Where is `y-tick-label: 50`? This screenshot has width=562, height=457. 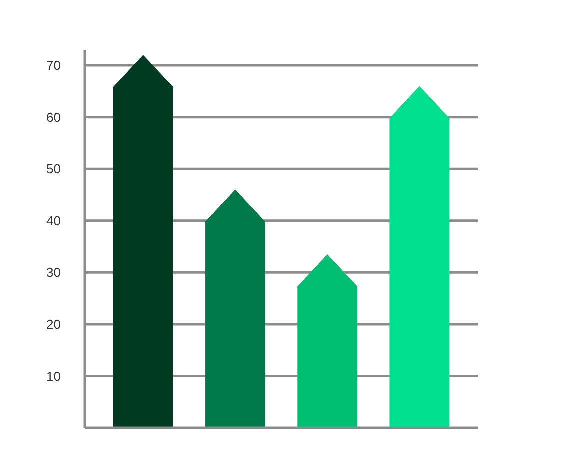 y-tick-label: 50 is located at coordinates (53, 169).